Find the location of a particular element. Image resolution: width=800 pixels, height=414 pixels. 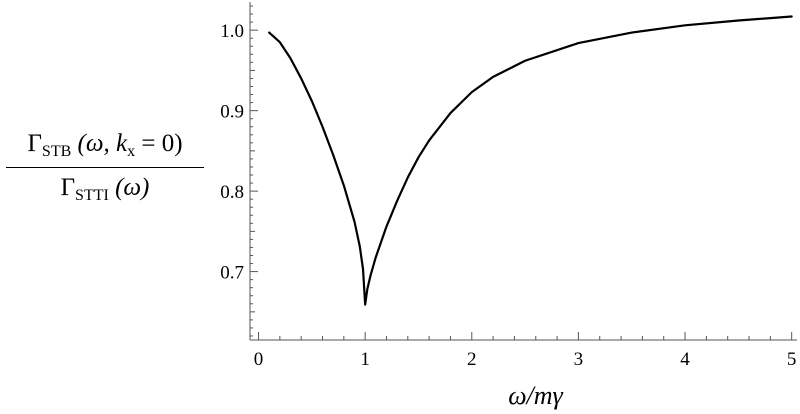

y-axis-label: ΓSTB (ω, kx = 0) ΓSTTI (ω) is located at coordinates (105, 167).